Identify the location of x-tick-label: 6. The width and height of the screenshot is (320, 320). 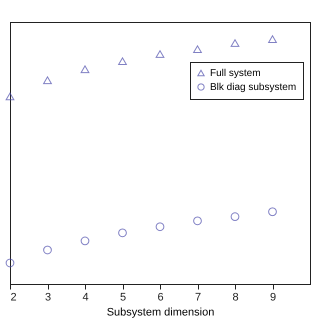
(160, 298).